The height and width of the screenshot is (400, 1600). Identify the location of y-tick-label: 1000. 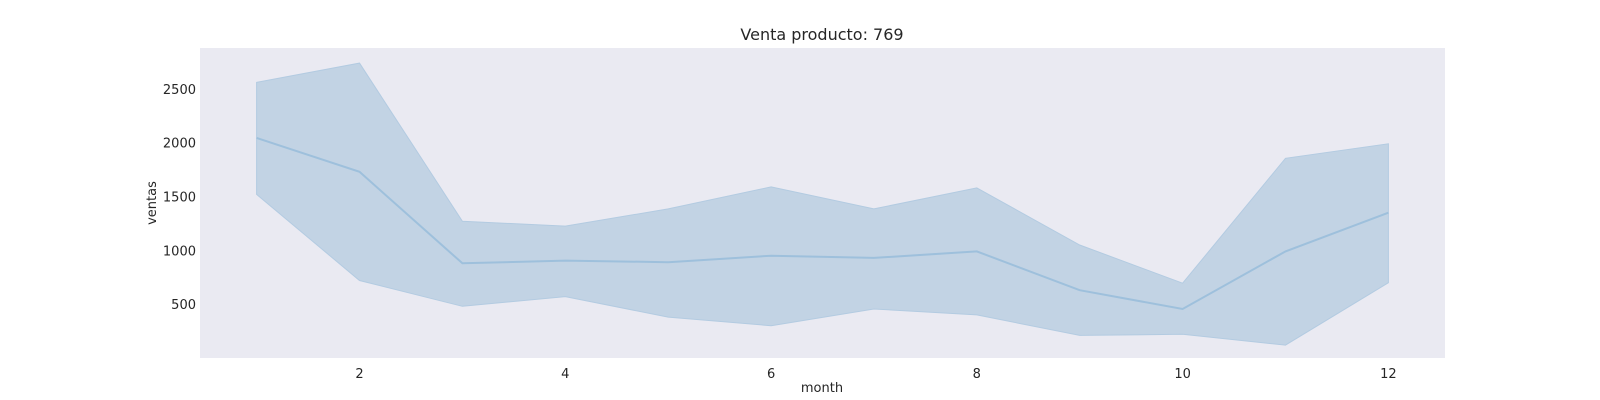
(179, 251).